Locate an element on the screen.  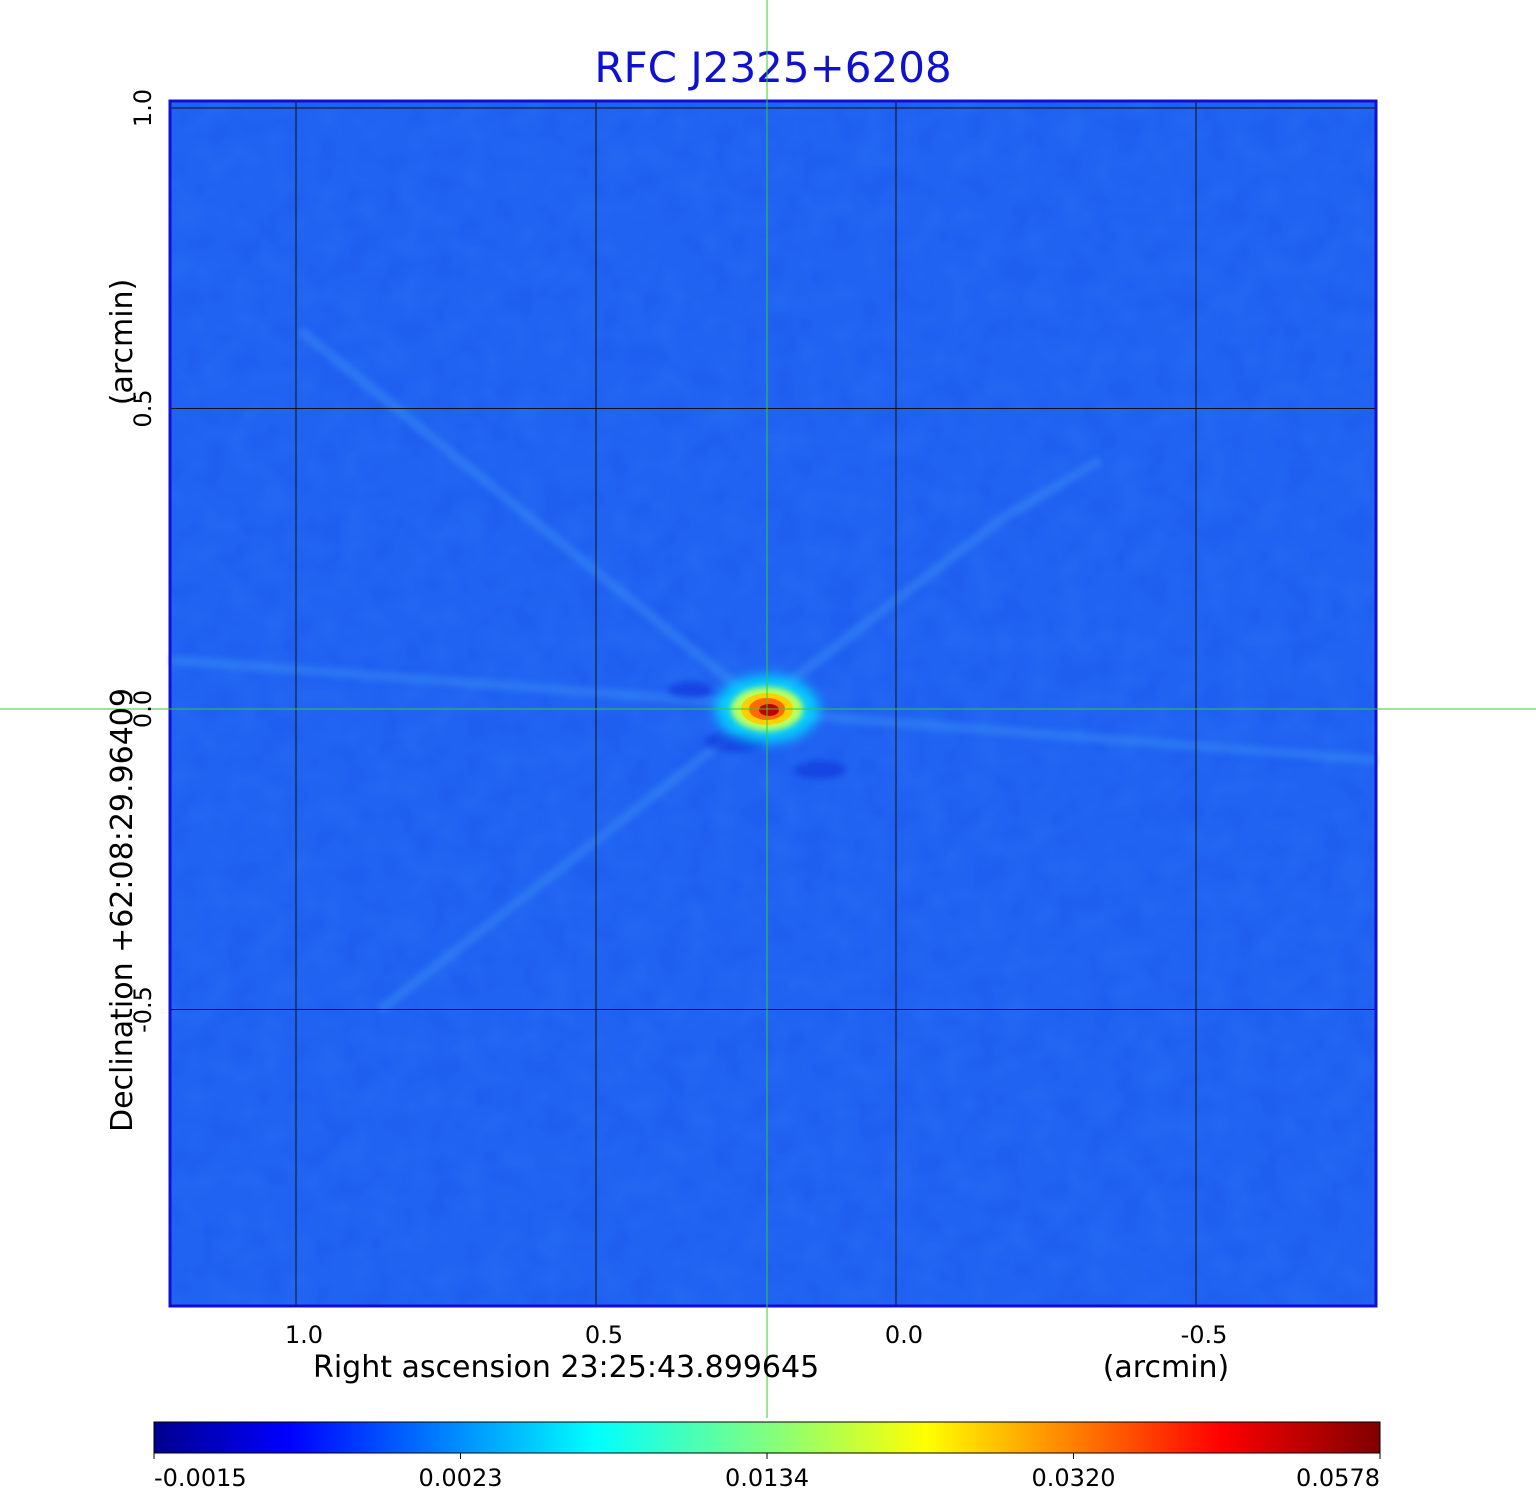
colorbar-tick-label-0: -0.0015 is located at coordinates (200, 1478).